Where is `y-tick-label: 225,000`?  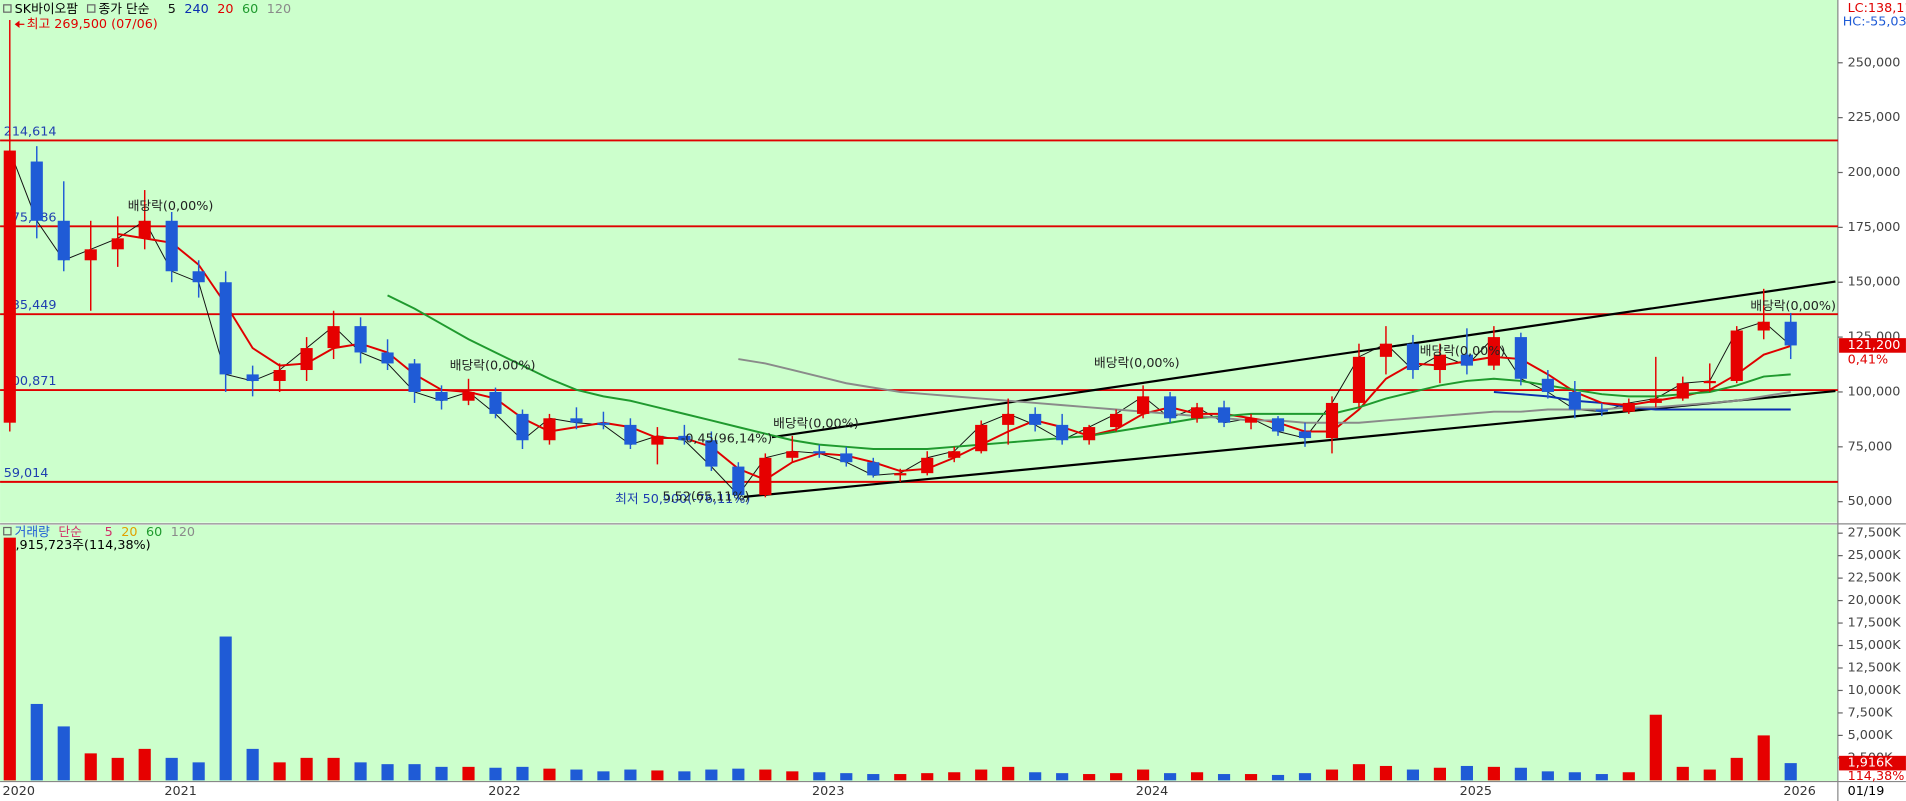 y-tick-label: 225,000 is located at coordinates (1874, 117).